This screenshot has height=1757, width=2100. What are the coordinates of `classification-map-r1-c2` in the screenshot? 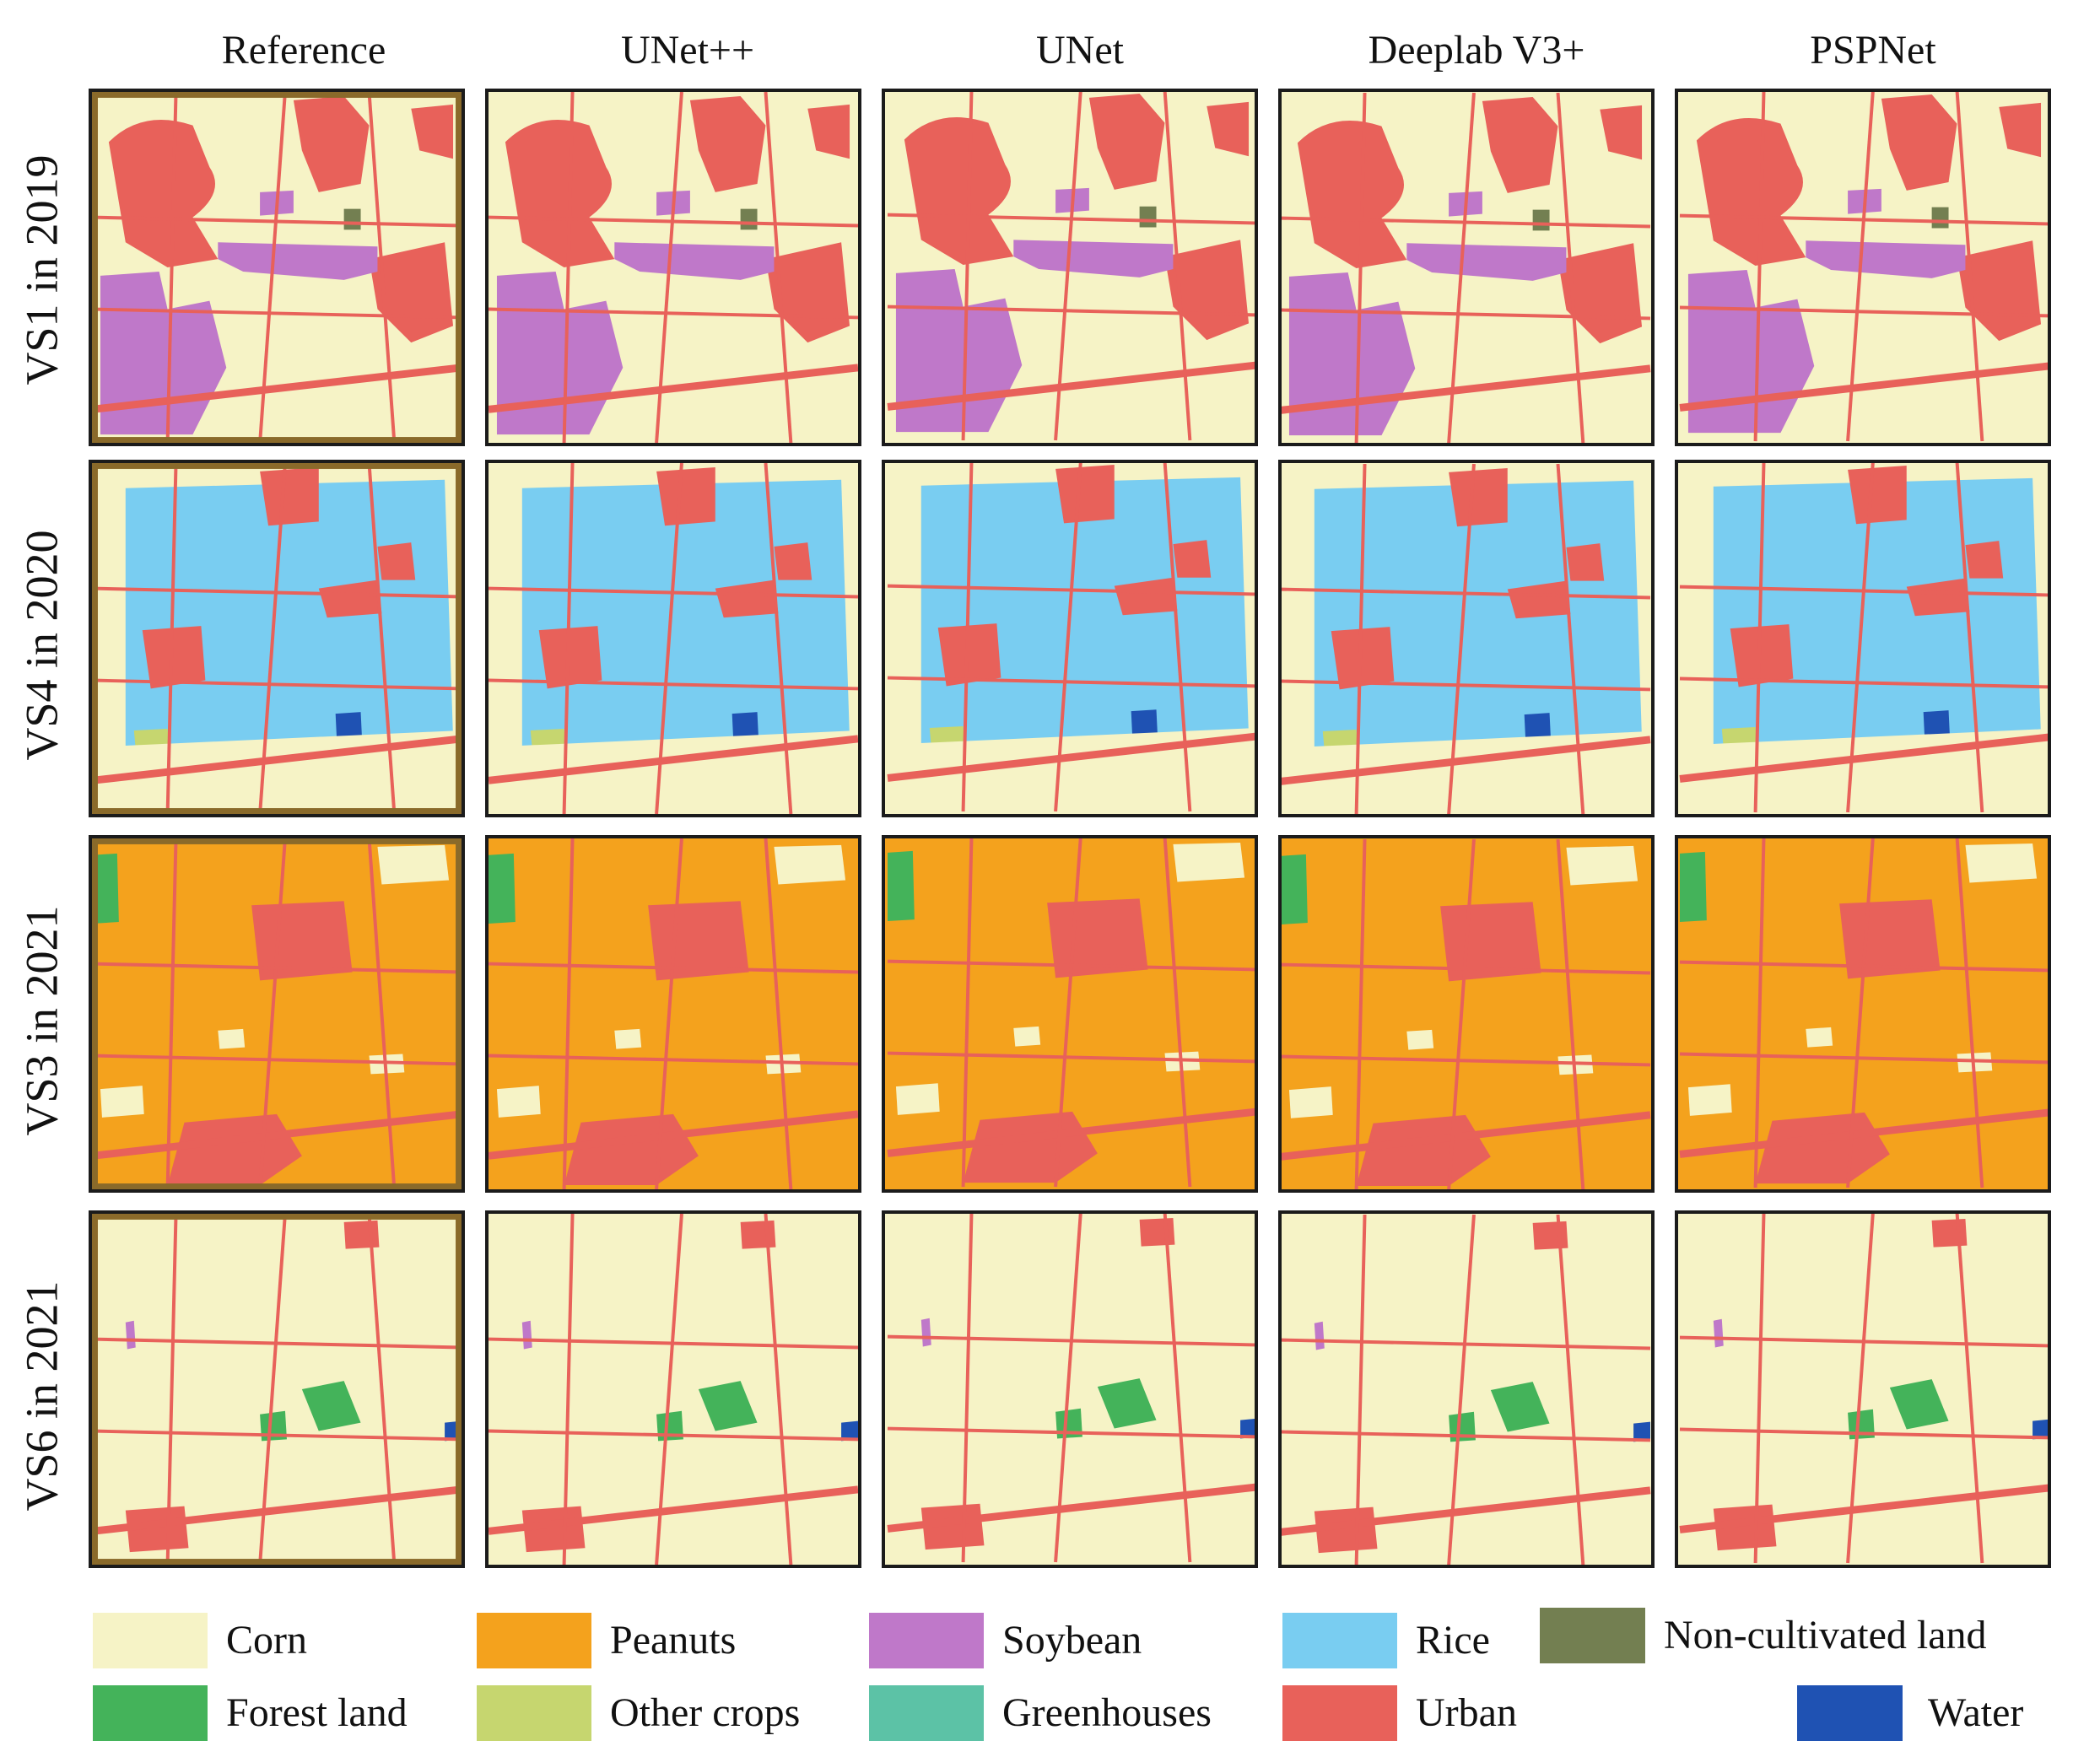 It's located at (673, 267).